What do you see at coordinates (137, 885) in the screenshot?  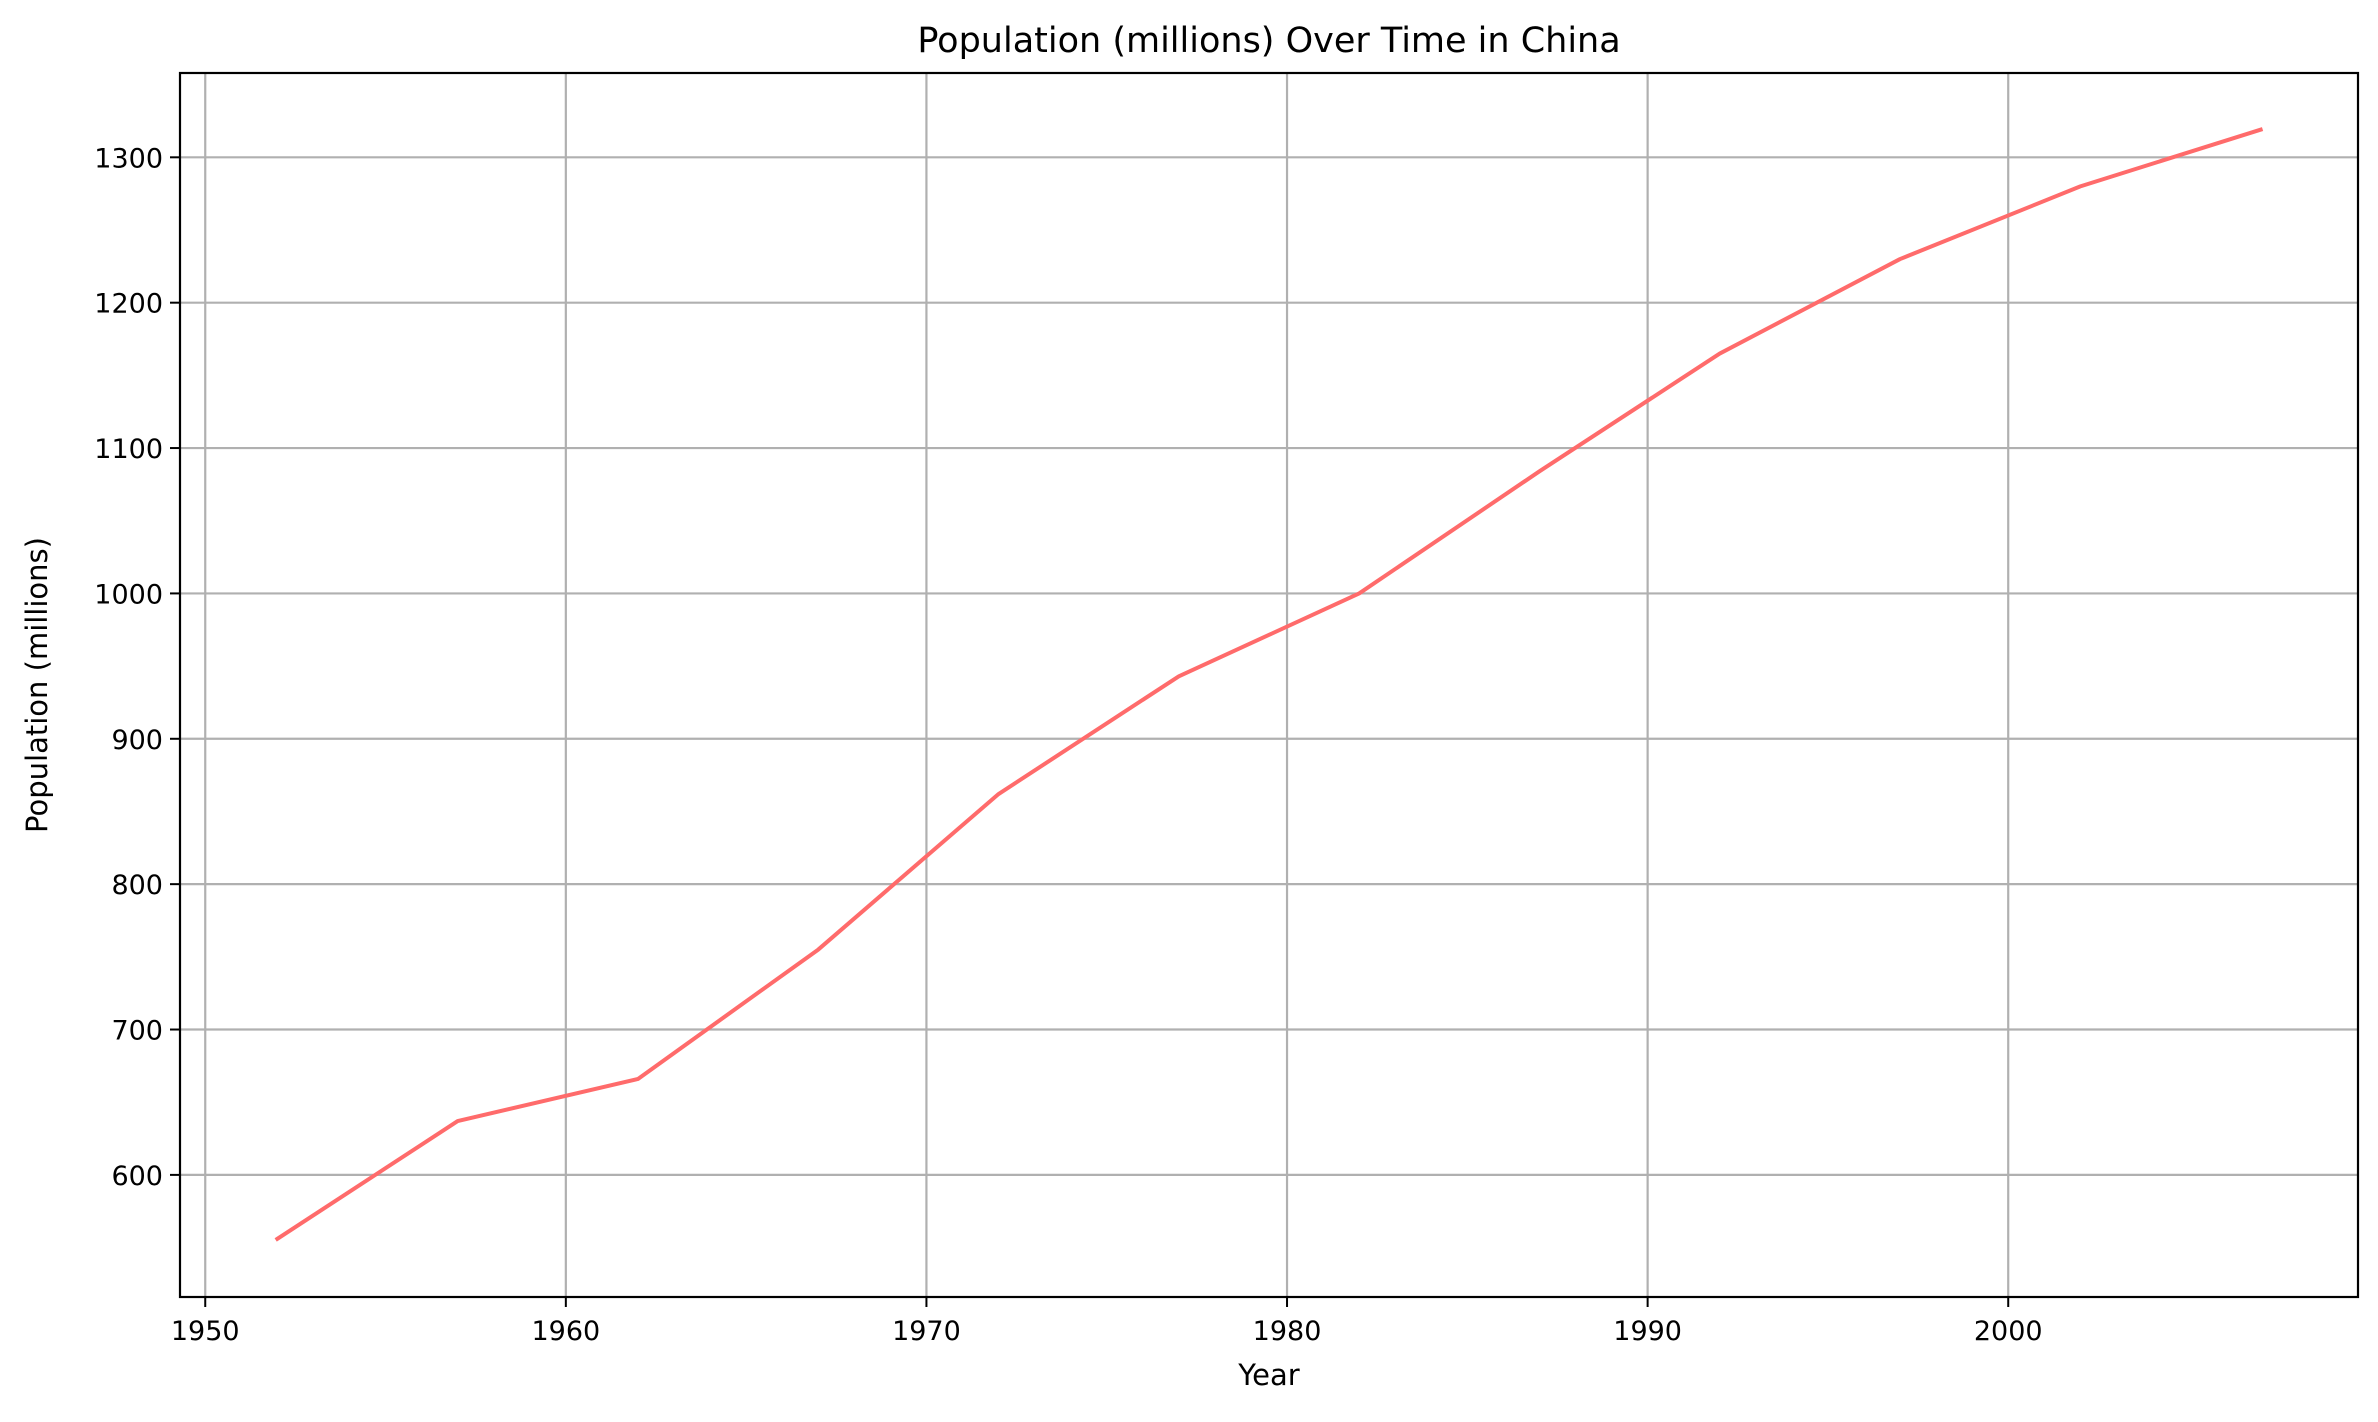 I see `y-tick-label: 800` at bounding box center [137, 885].